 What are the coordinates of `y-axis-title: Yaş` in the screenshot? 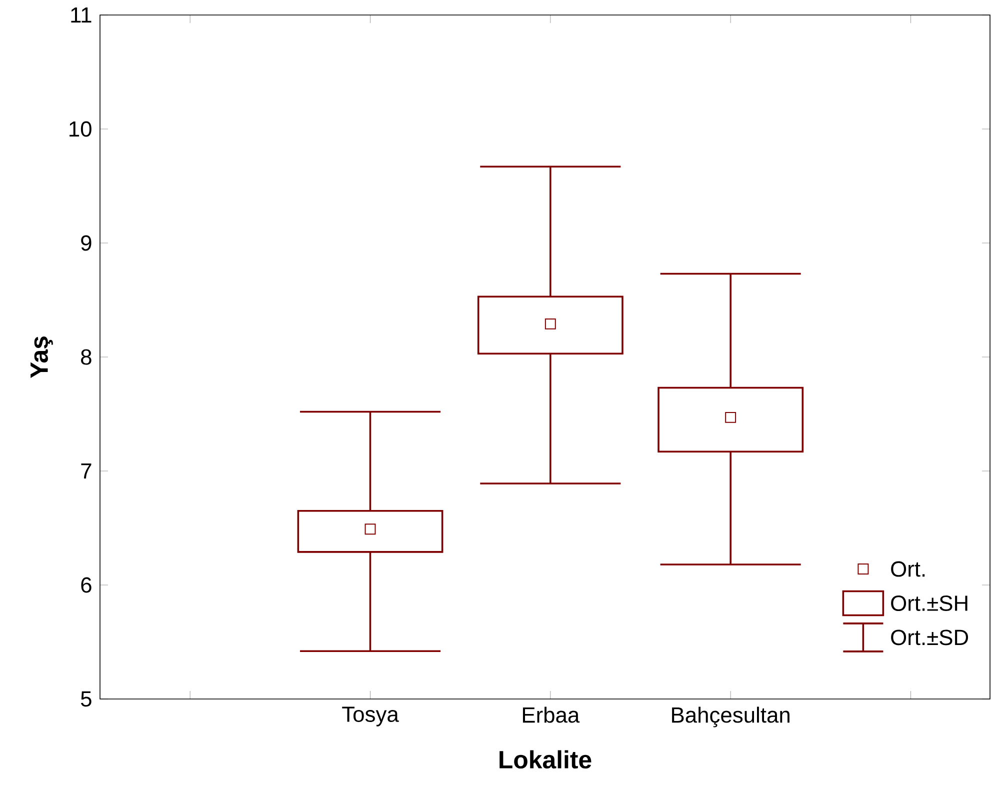 It's located at (41, 357).